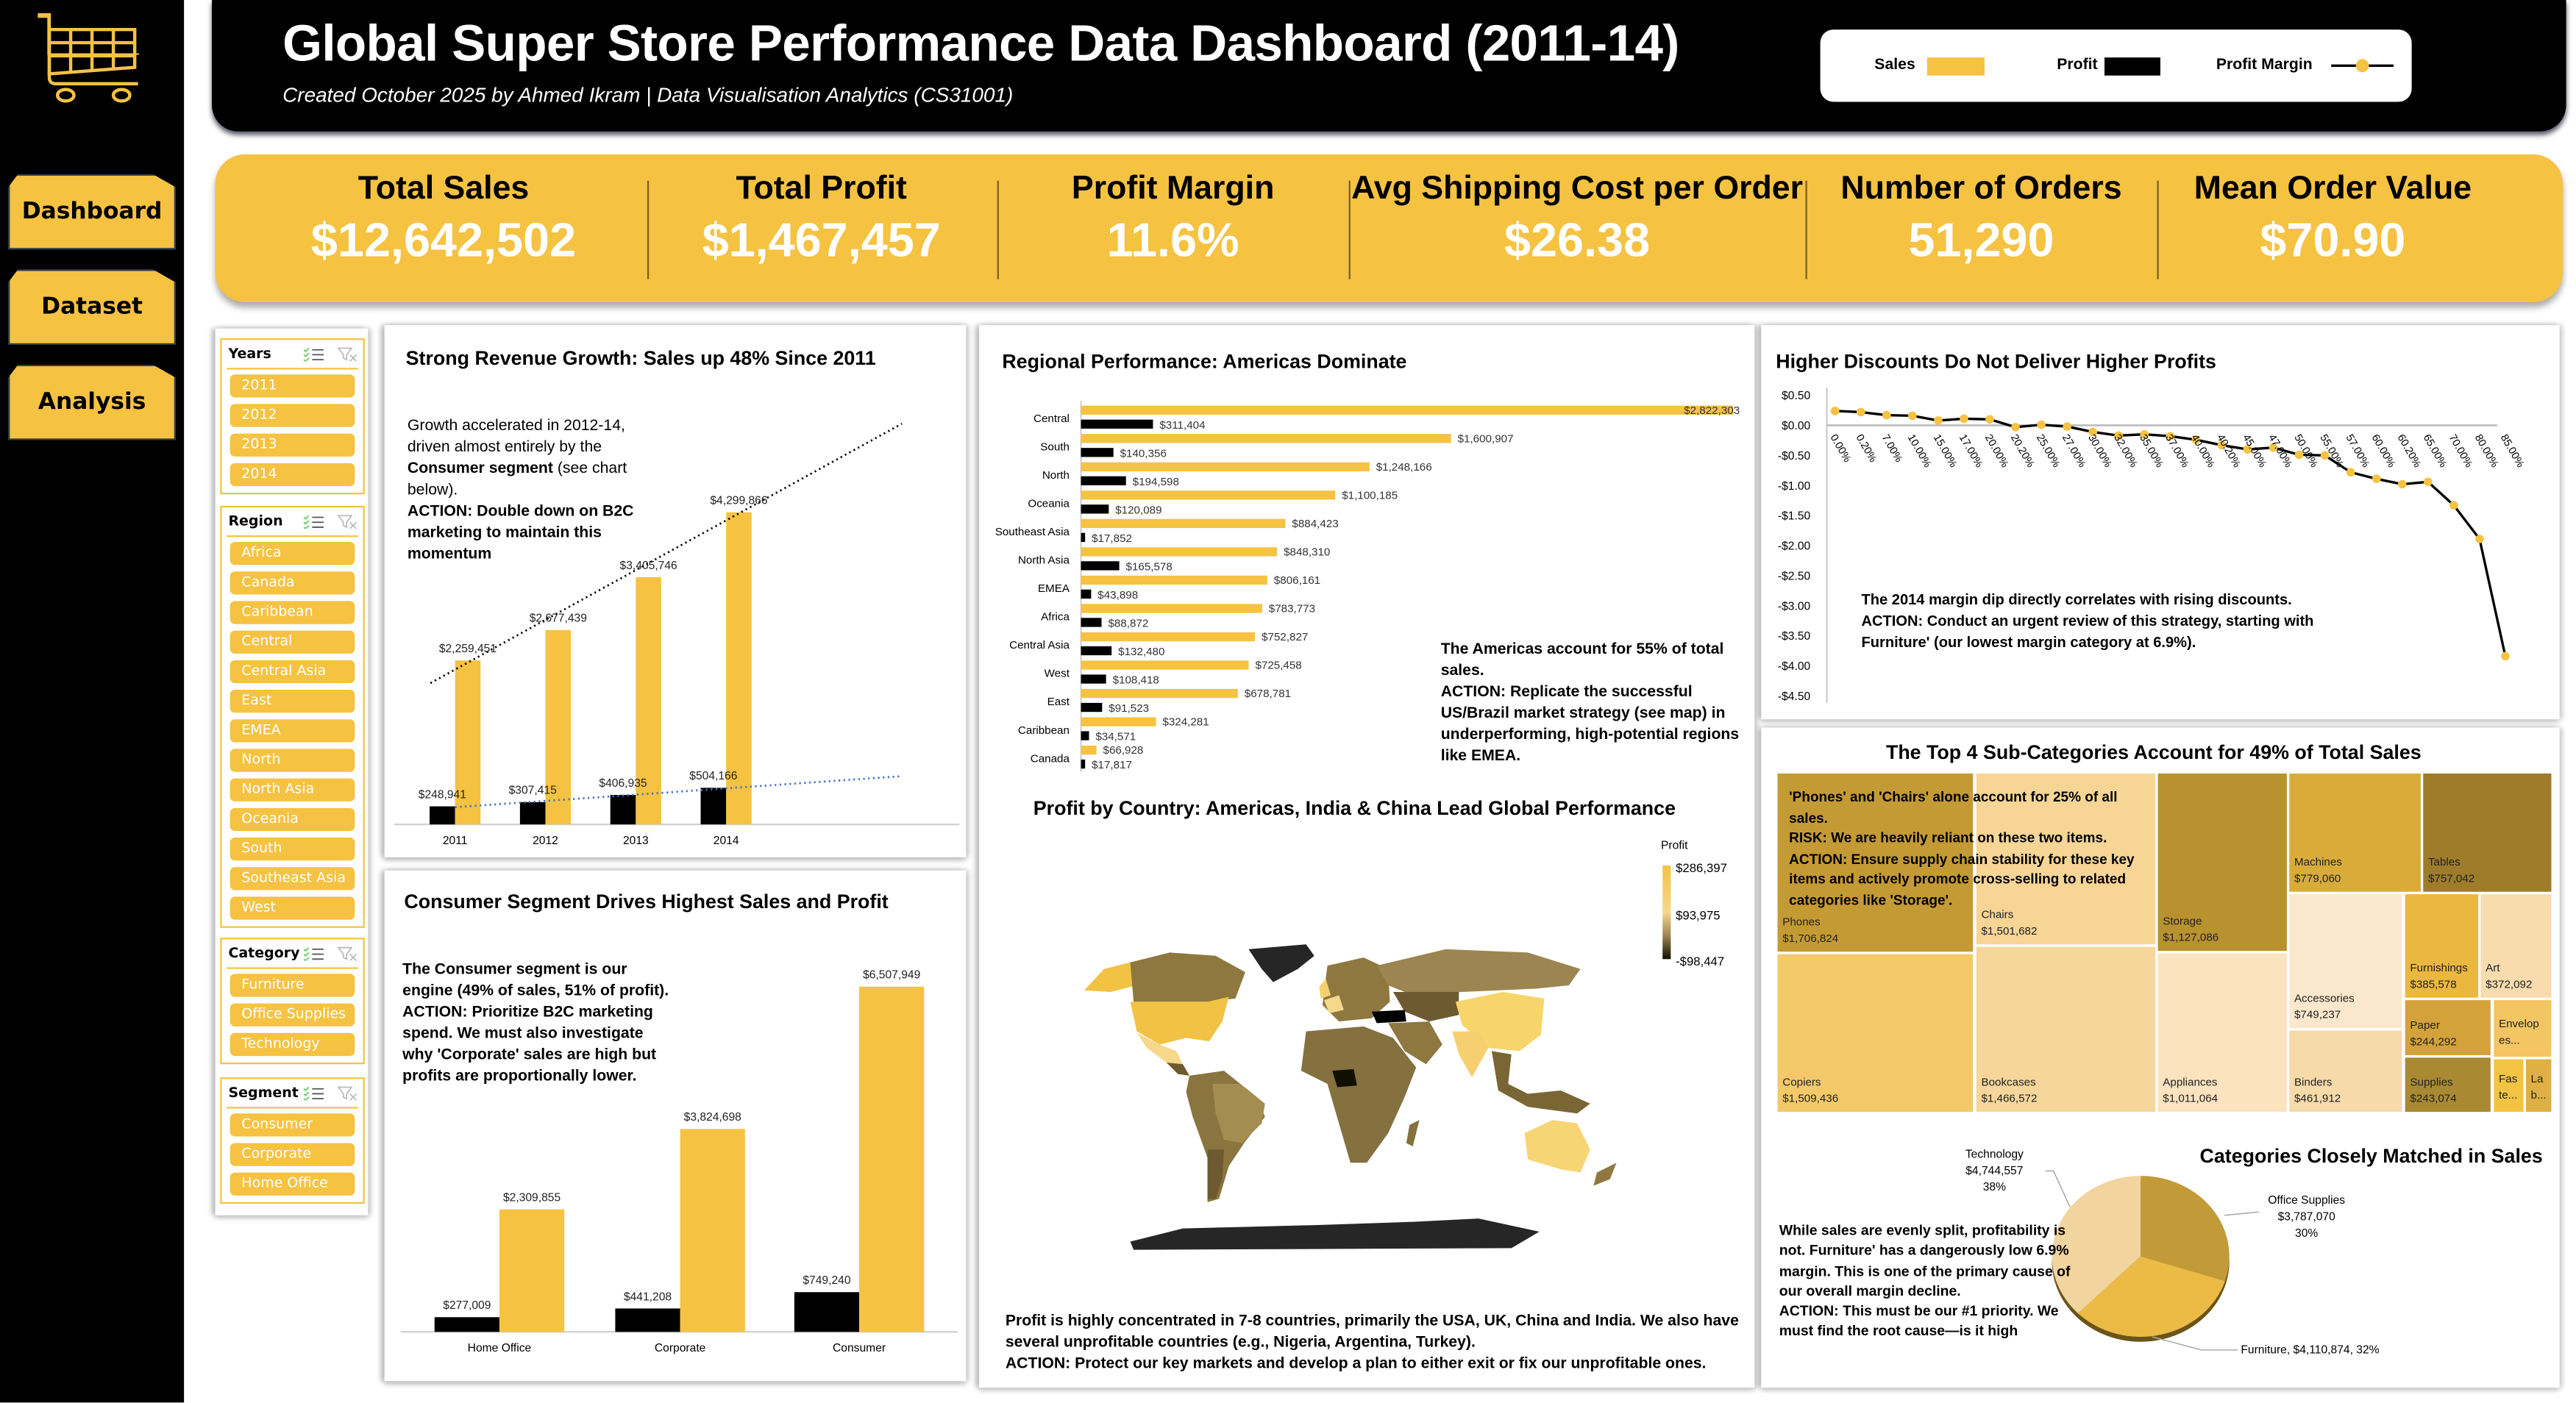 This screenshot has width=2576, height=1403. Describe the element at coordinates (1470, 1054) in the screenshot. I see `map-india` at that location.